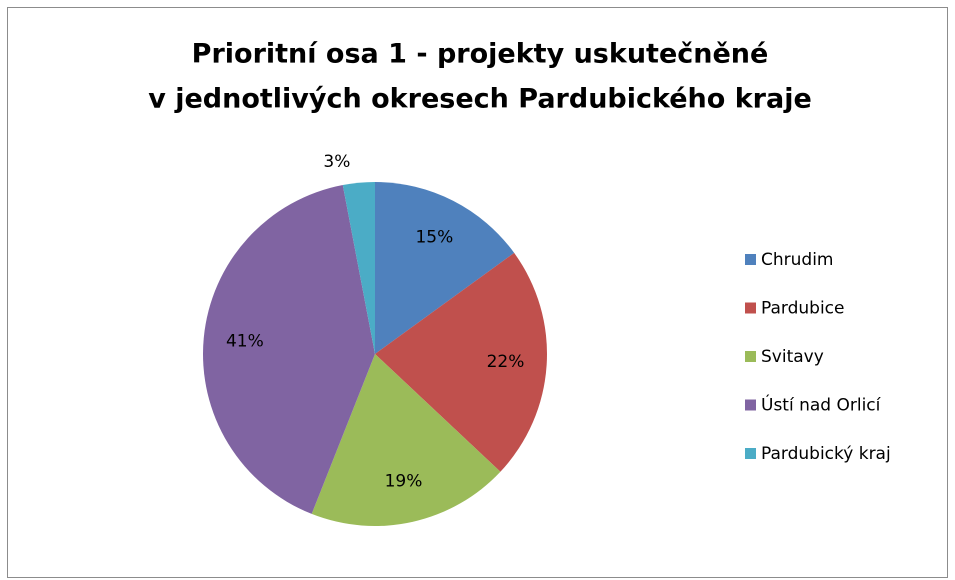 The width and height of the screenshot is (955, 580). I want to click on data-label: 15%, so click(434, 238).